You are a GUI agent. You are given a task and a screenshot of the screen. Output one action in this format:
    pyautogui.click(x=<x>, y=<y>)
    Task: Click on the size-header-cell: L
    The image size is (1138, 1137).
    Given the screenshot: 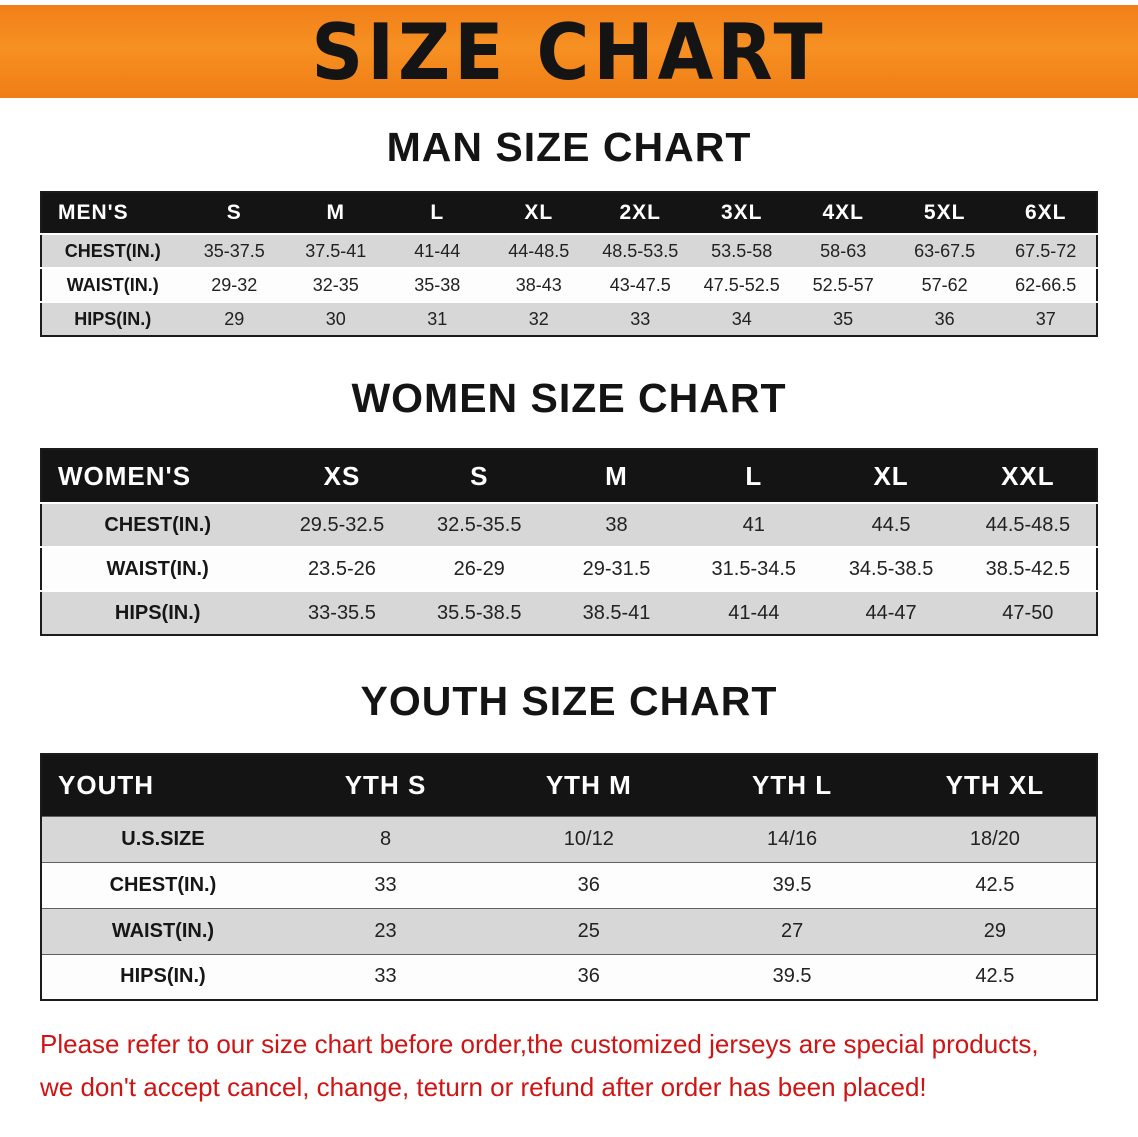 What is the action you would take?
    pyautogui.click(x=754, y=476)
    